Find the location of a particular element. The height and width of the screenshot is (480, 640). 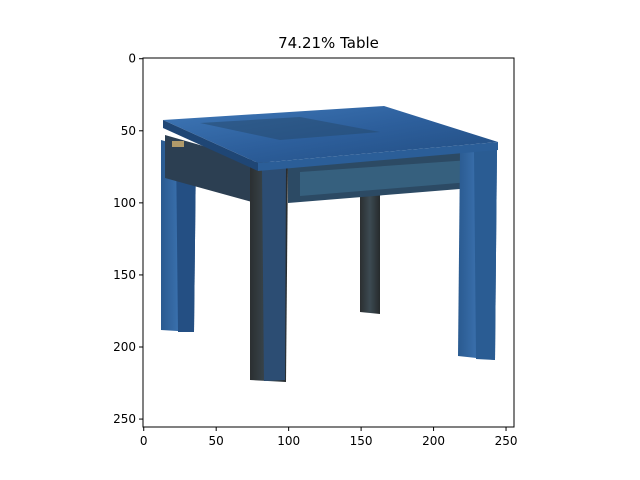

back-leg-right is located at coordinates (370, 252).